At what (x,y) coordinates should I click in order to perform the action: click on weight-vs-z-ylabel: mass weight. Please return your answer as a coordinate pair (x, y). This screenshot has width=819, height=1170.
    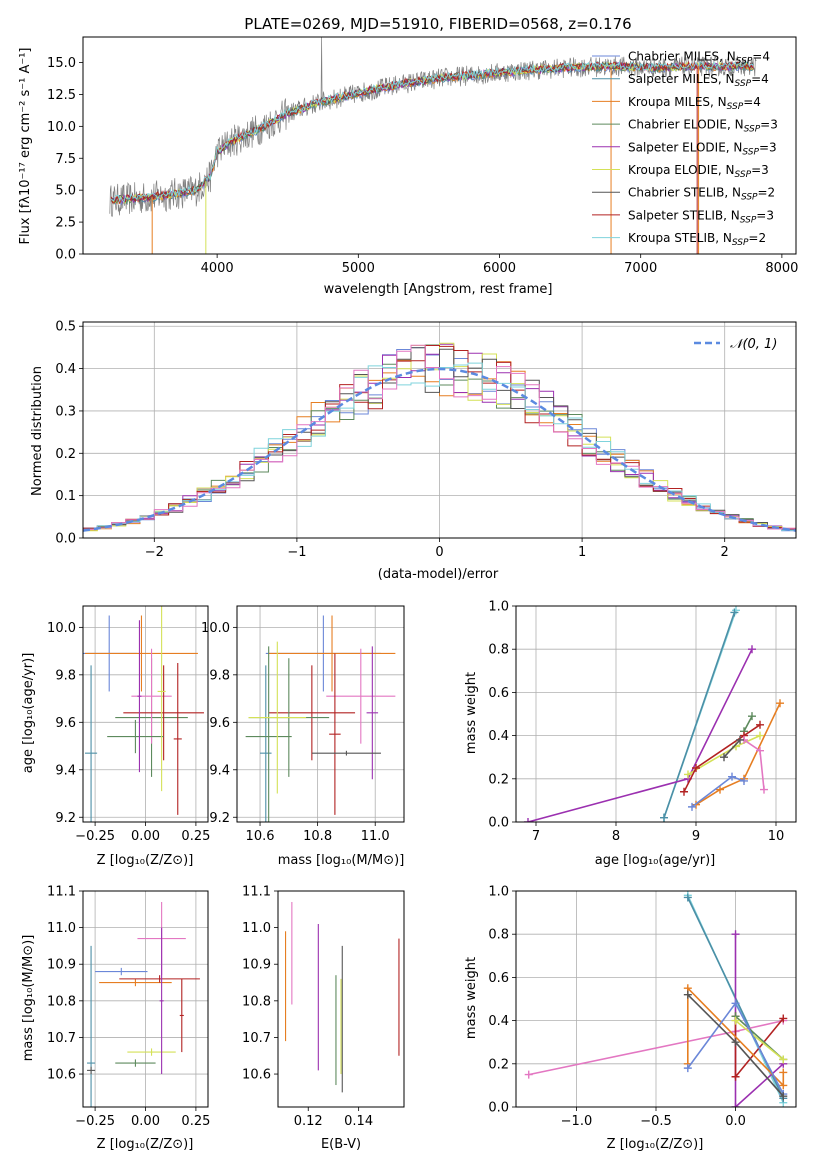
    Looking at the image, I should click on (471, 998).